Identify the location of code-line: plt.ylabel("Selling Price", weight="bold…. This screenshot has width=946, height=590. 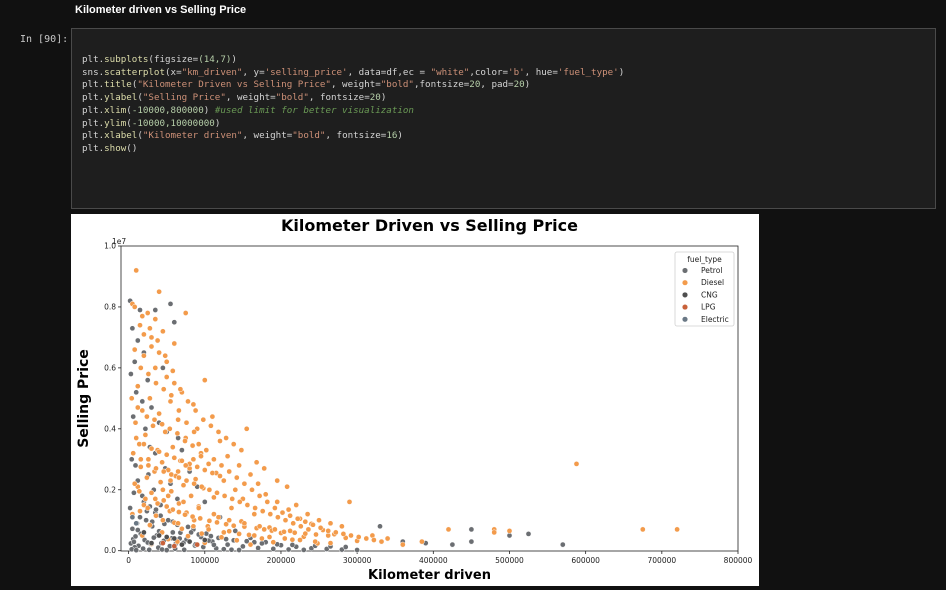
(353, 98).